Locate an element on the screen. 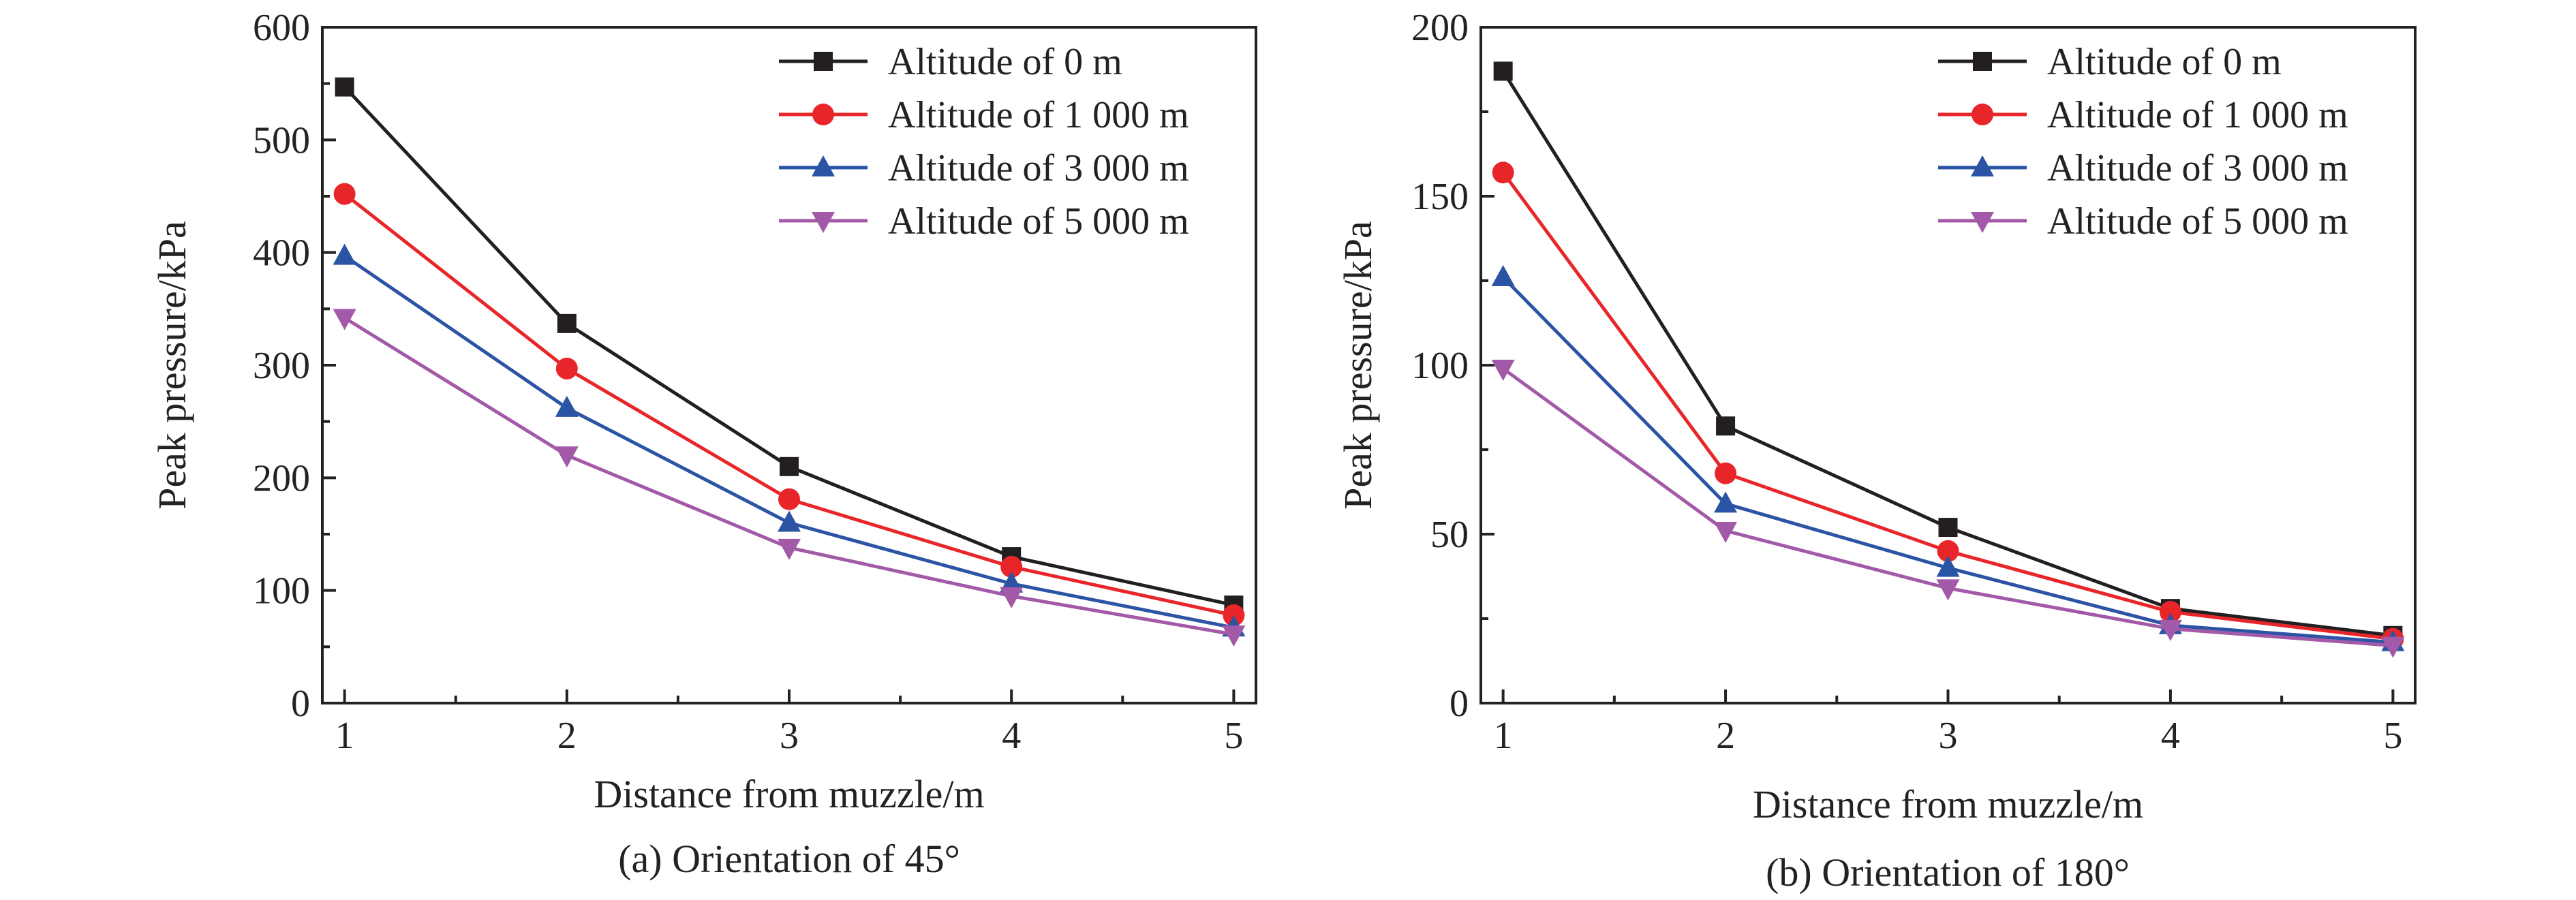 The image size is (2576, 900). chart-caption: (b) Orientation of 180° is located at coordinates (1948, 872).